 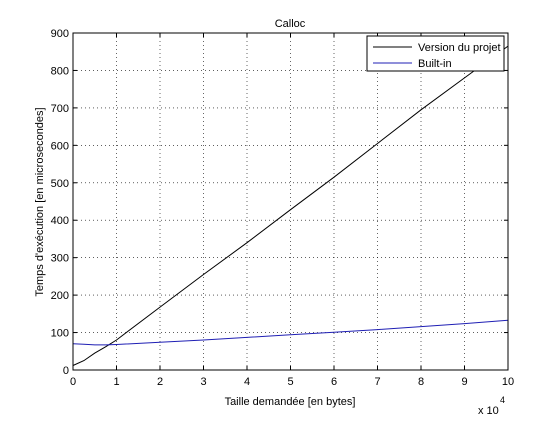 I want to click on x-tick-label: 3, so click(x=203, y=382).